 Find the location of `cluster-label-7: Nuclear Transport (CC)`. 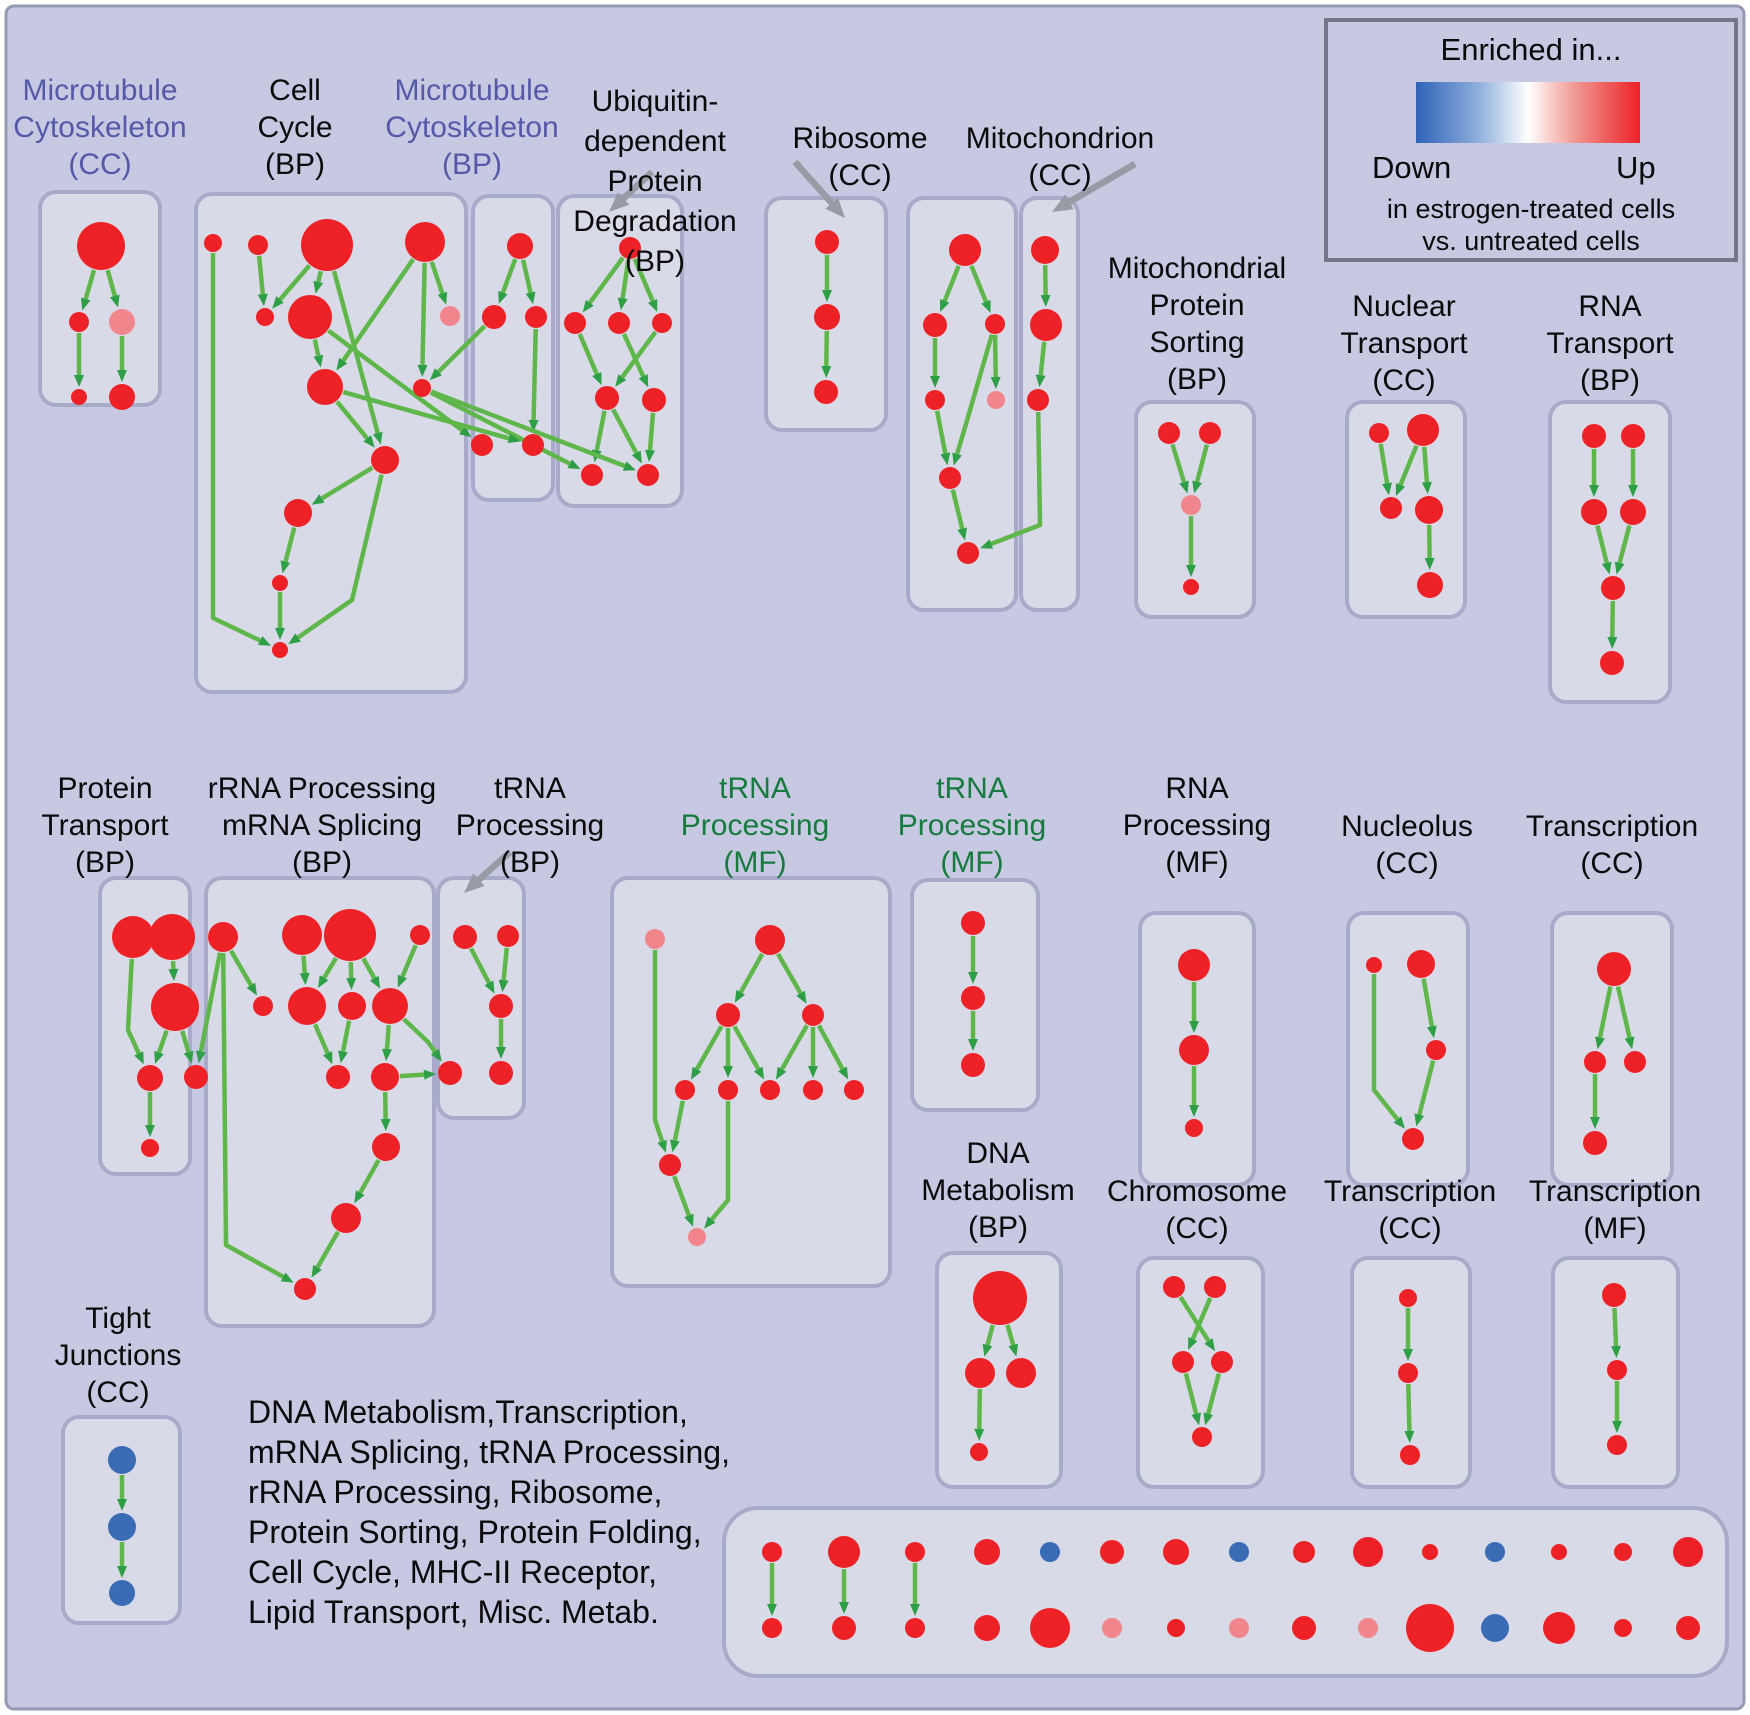

cluster-label-7: Nuclear Transport (CC) is located at coordinates (1404, 343).